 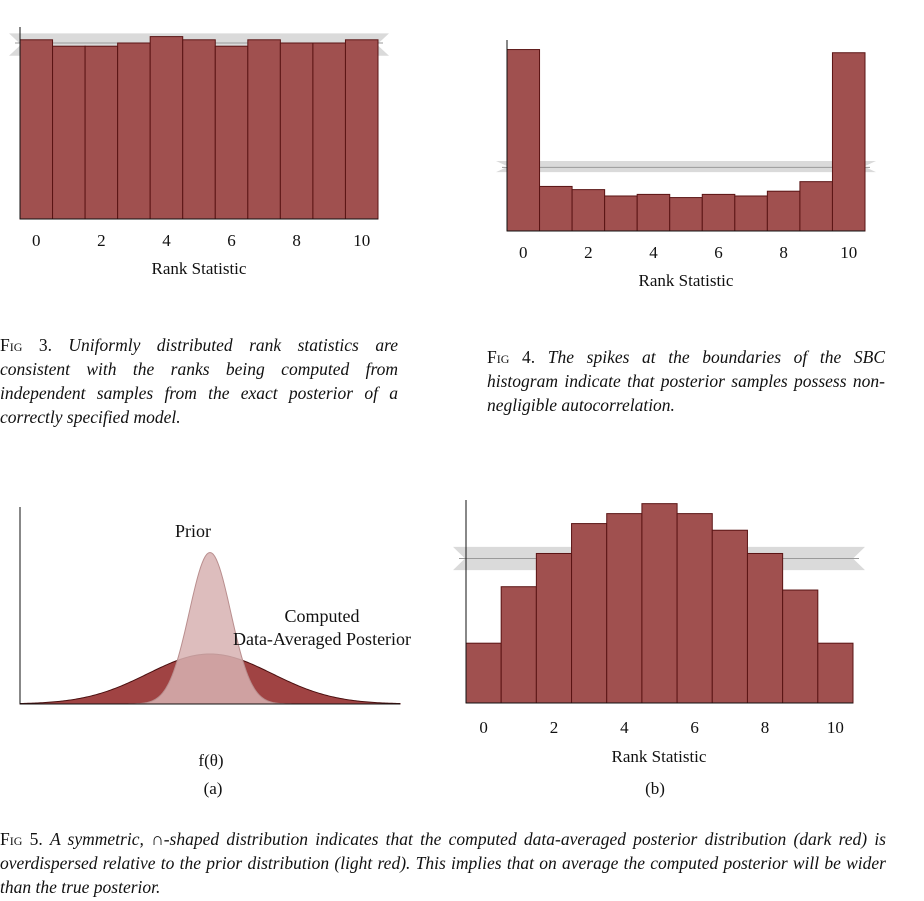 What do you see at coordinates (686, 280) in the screenshot?
I see `fig4-xlabel: Rank Statistic` at bounding box center [686, 280].